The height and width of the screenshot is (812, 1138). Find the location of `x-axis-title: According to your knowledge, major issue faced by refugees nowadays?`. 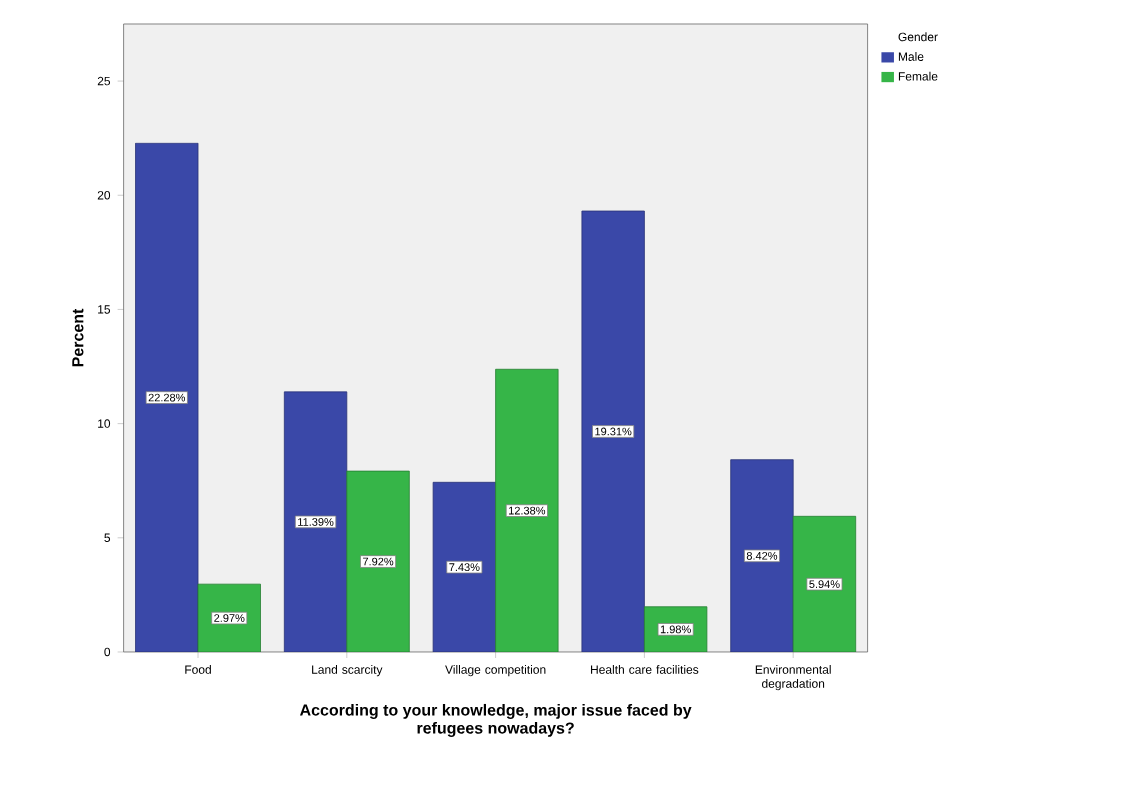

x-axis-title: According to your knowledge, major issue faced by refugees nowadays? is located at coordinates (495, 720).